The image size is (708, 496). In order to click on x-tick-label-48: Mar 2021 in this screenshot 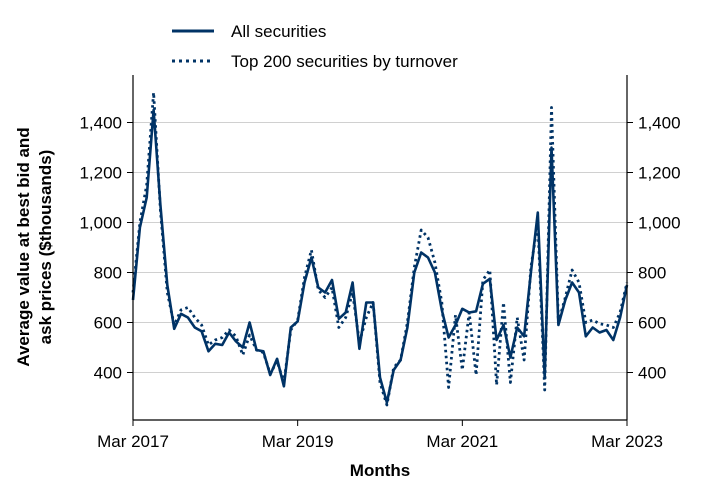, I will do `click(462, 441)`.